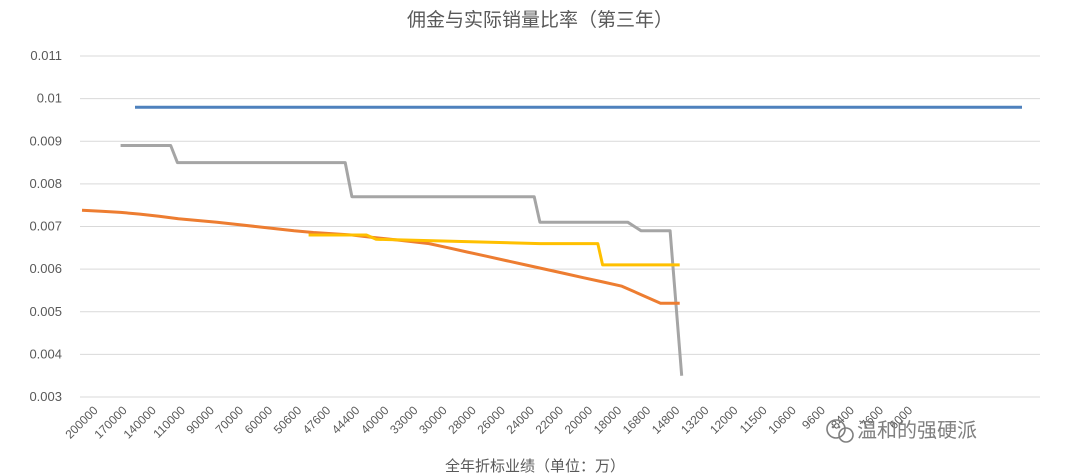  I want to click on y-tick-label: 0.009, so click(45, 140).